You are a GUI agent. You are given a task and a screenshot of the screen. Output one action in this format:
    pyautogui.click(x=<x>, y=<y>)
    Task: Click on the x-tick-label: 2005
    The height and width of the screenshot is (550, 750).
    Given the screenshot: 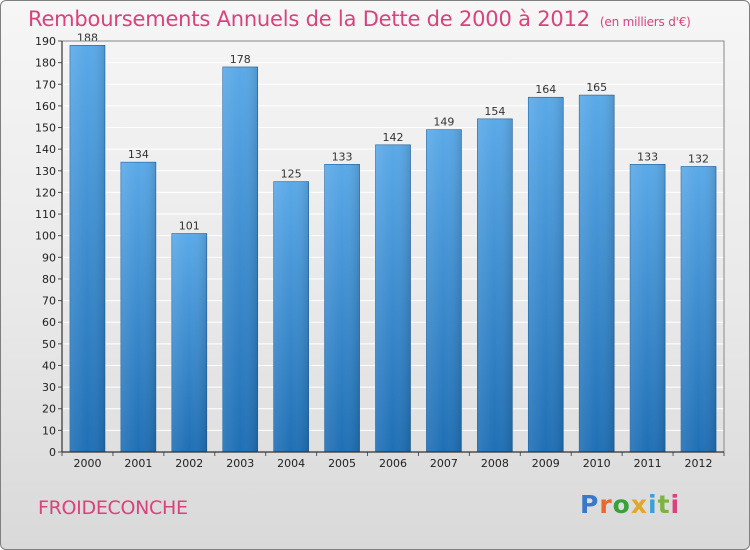 What is the action you would take?
    pyautogui.click(x=342, y=463)
    